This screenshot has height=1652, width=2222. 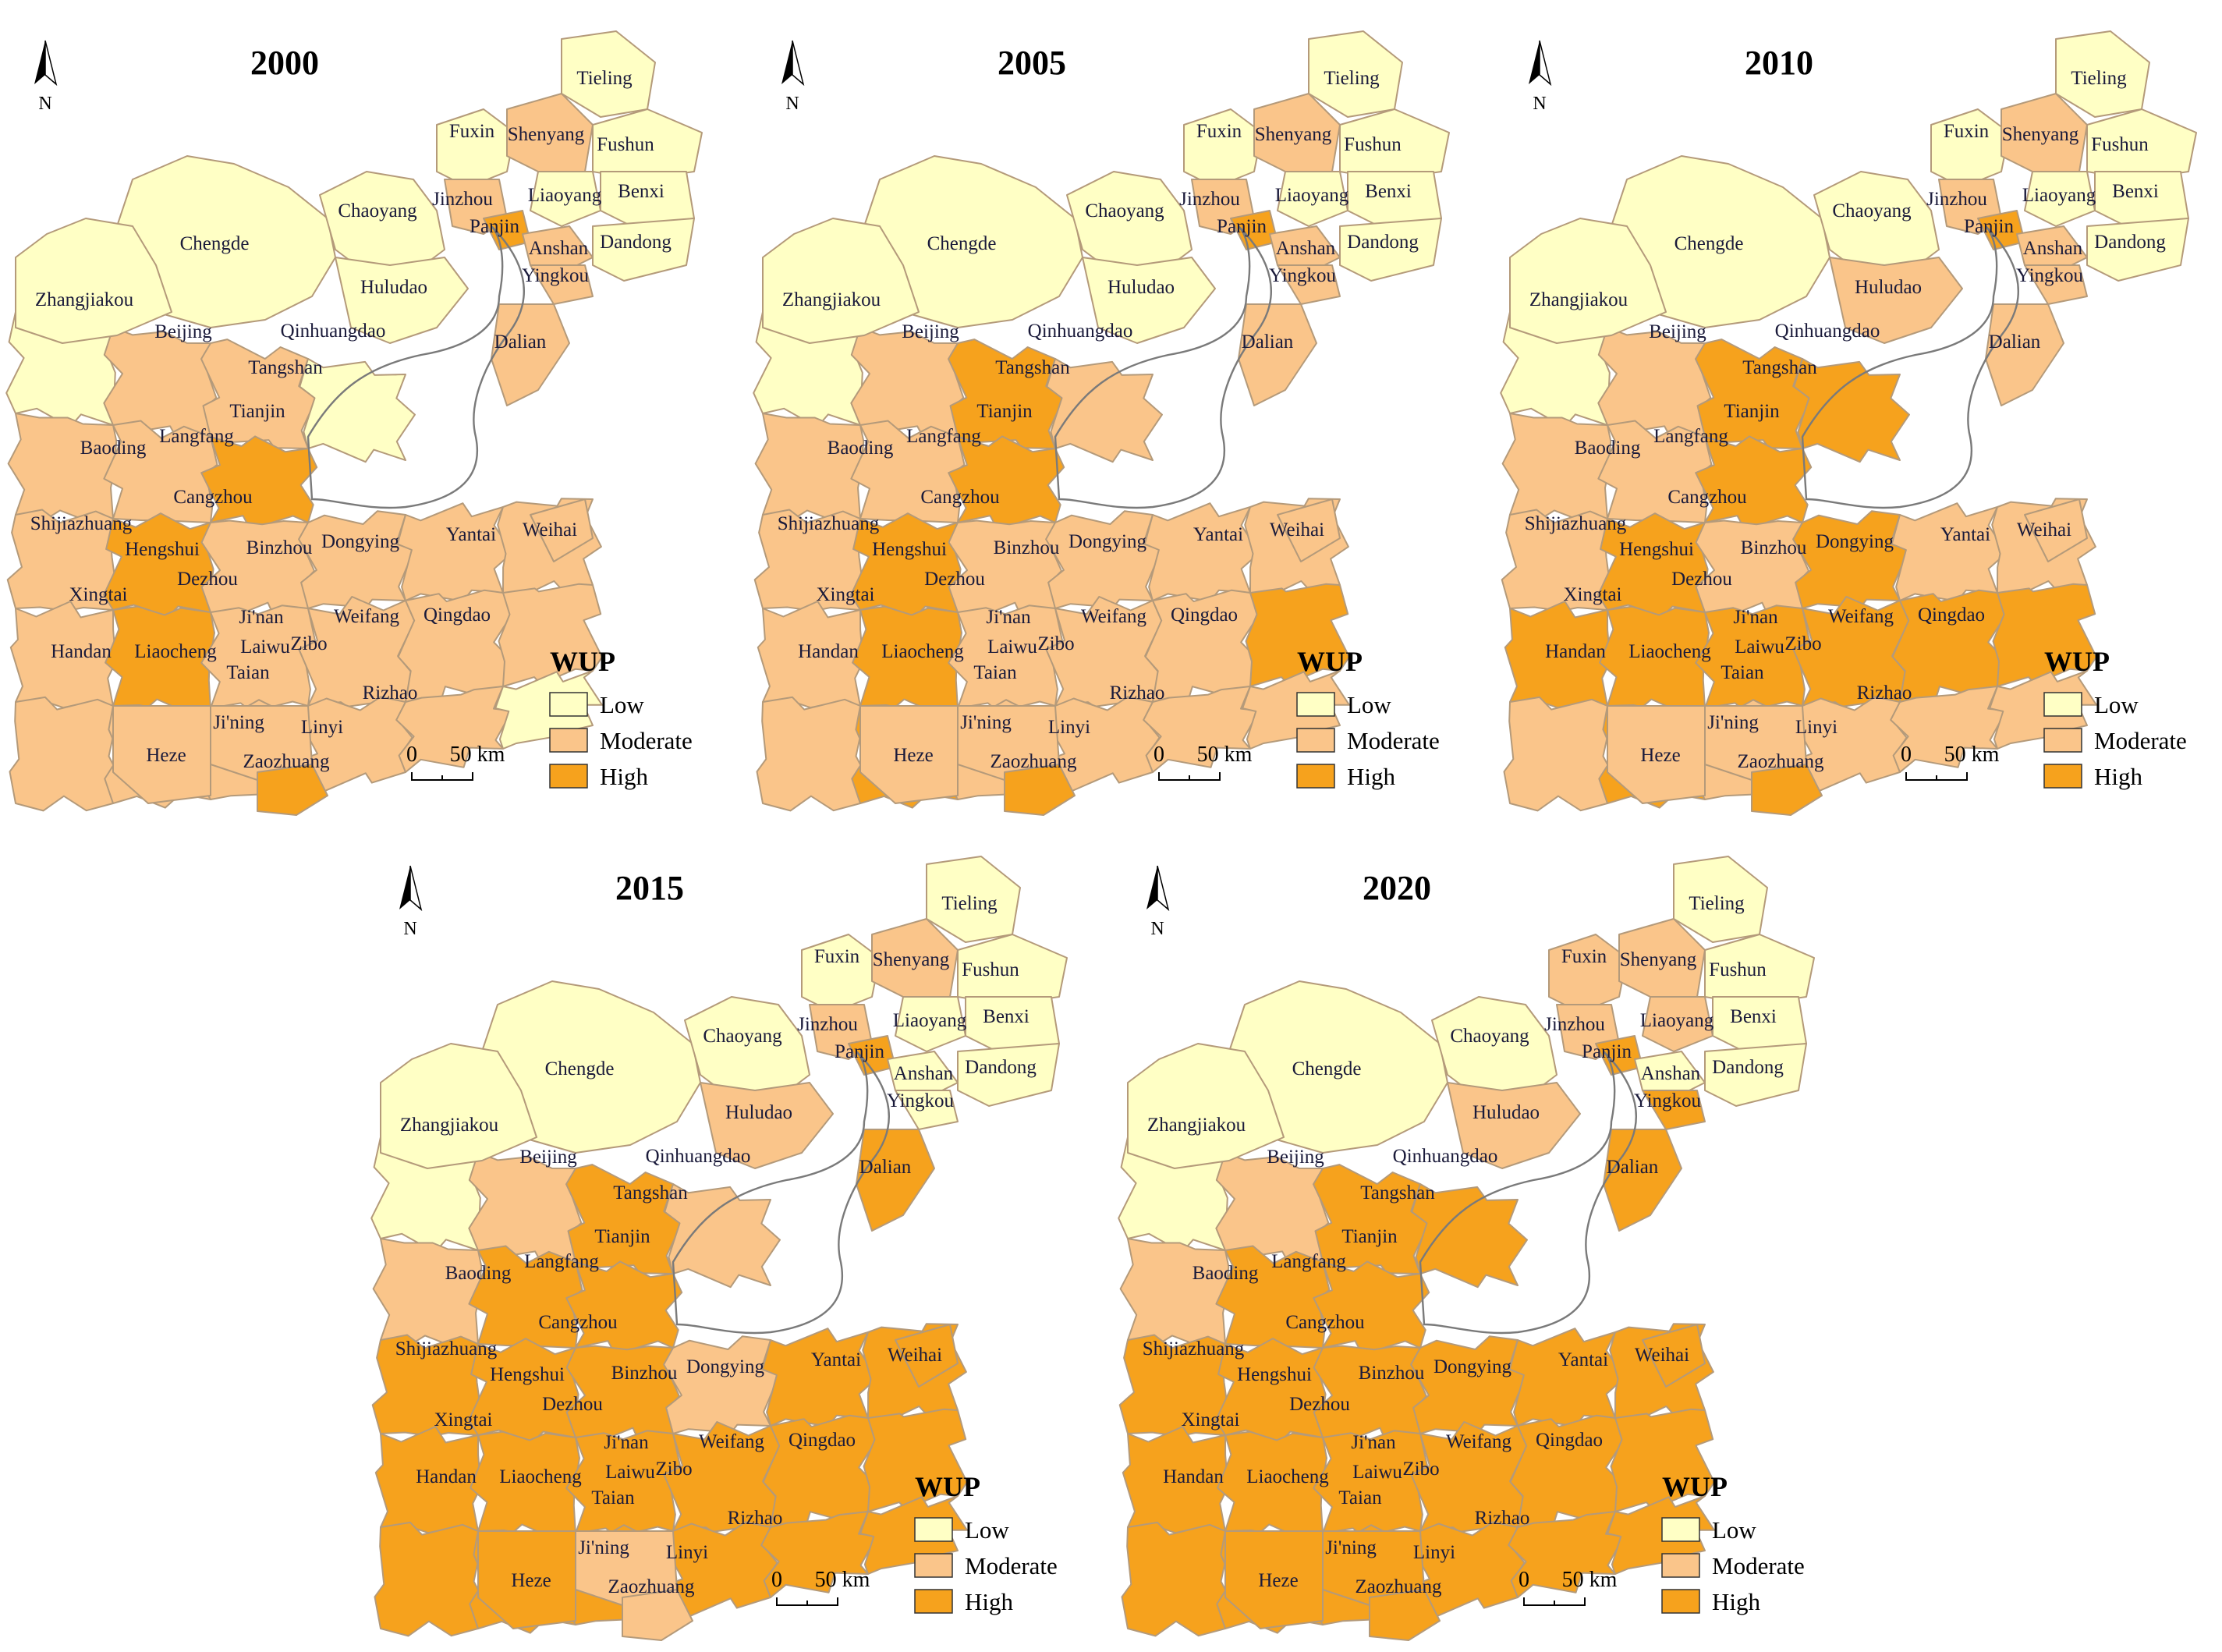 I want to click on scale-end-label: 50 km, so click(x=1972, y=755).